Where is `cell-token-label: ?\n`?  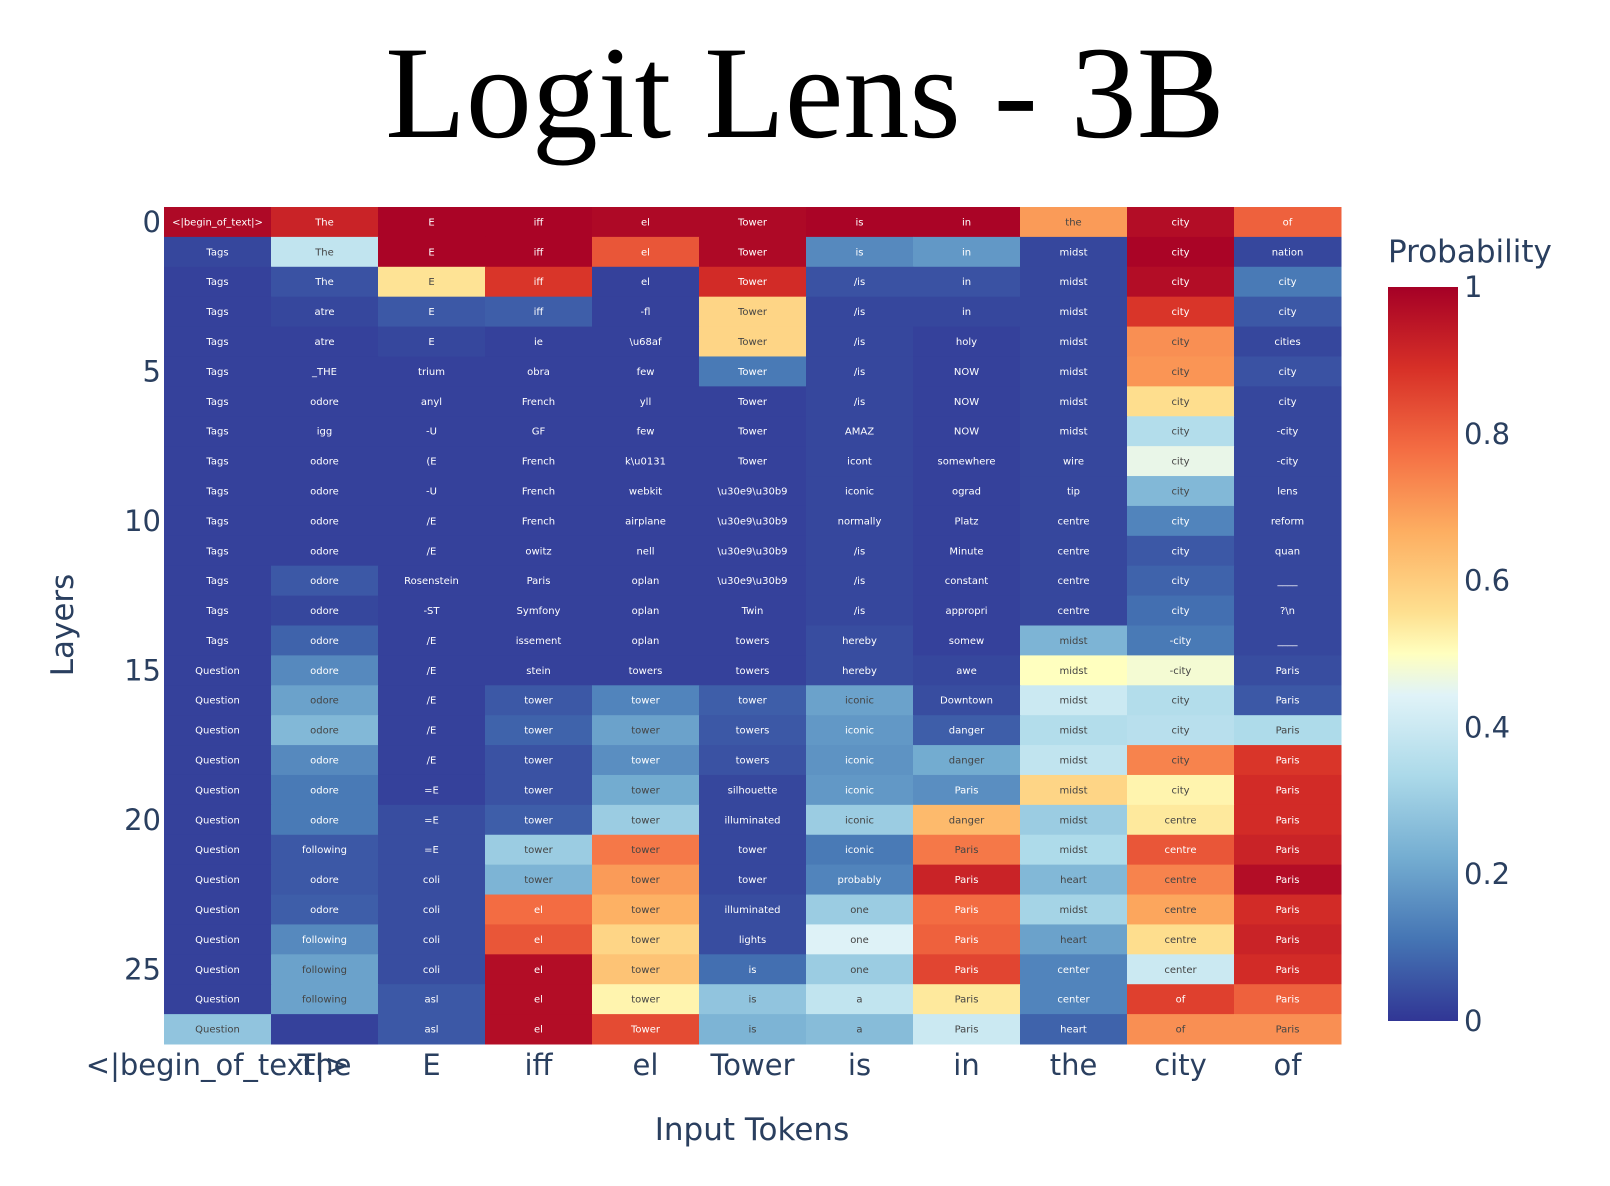 cell-token-label: ?\n is located at coordinates (1287, 611).